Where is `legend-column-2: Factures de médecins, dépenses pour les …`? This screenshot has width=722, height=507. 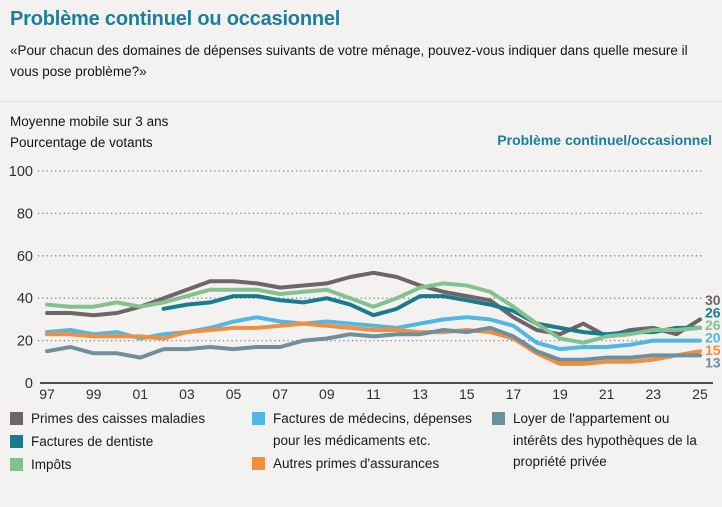
legend-column-2: Factures de médecins, dépenses pour les … is located at coordinates (364, 442).